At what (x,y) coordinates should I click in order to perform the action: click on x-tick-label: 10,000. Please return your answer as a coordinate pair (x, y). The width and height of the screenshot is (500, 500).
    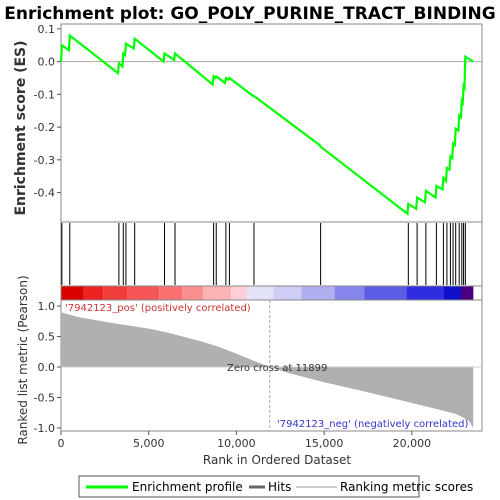
    Looking at the image, I should click on (236, 443).